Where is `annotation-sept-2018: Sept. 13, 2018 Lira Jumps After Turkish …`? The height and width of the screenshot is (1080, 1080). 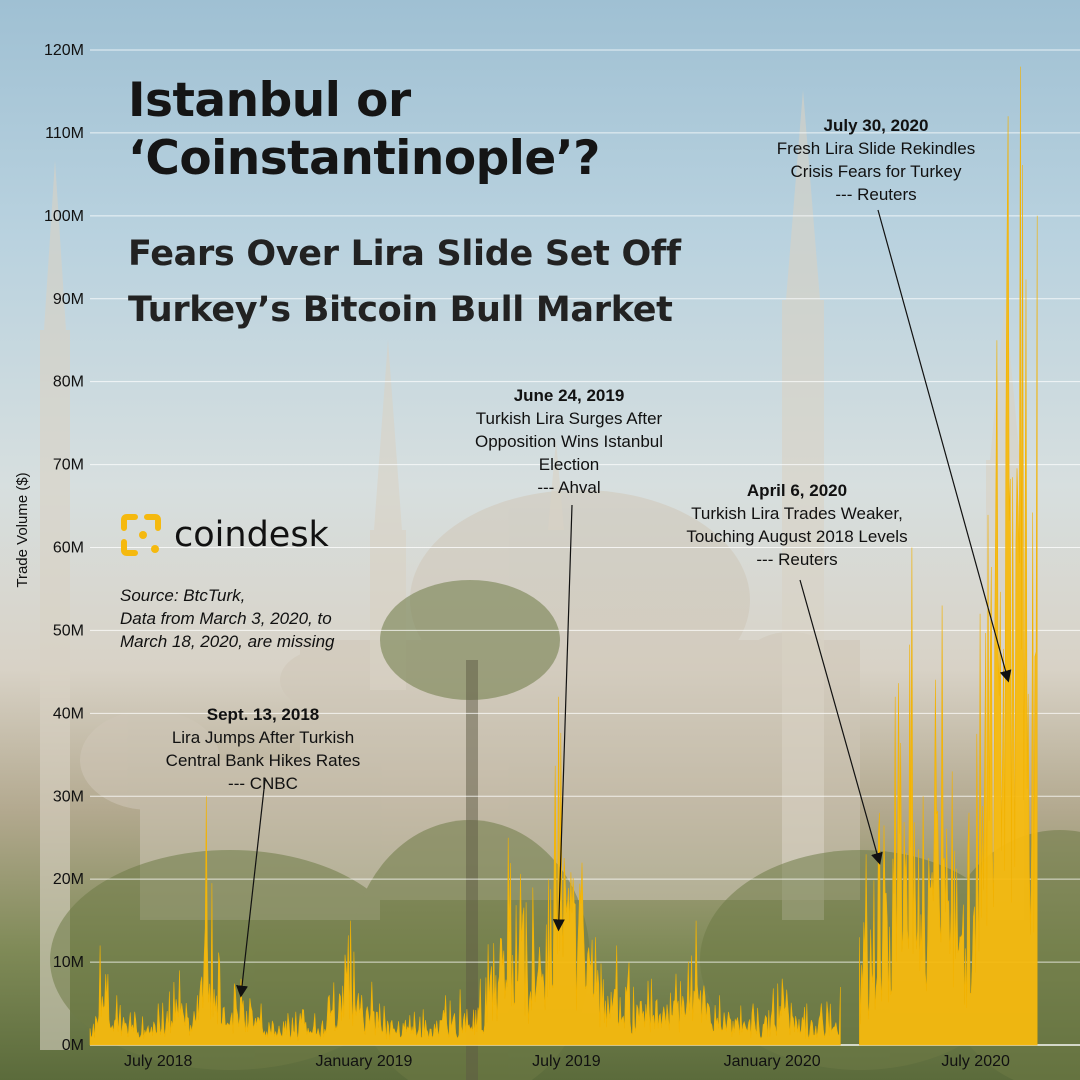 annotation-sept-2018: Sept. 13, 2018 Lira Jumps After Turkish … is located at coordinates (263, 749).